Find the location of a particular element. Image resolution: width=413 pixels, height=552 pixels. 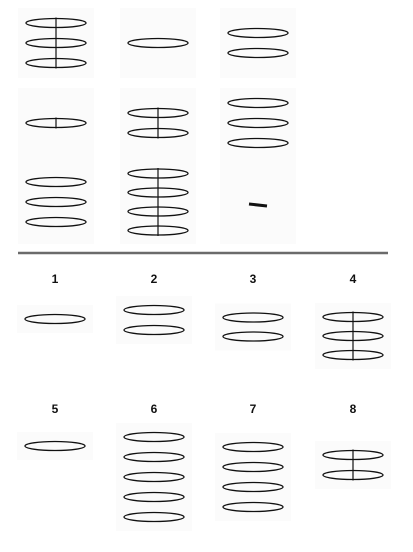

grid-cell-r3c1 is located at coordinates (56, 202).